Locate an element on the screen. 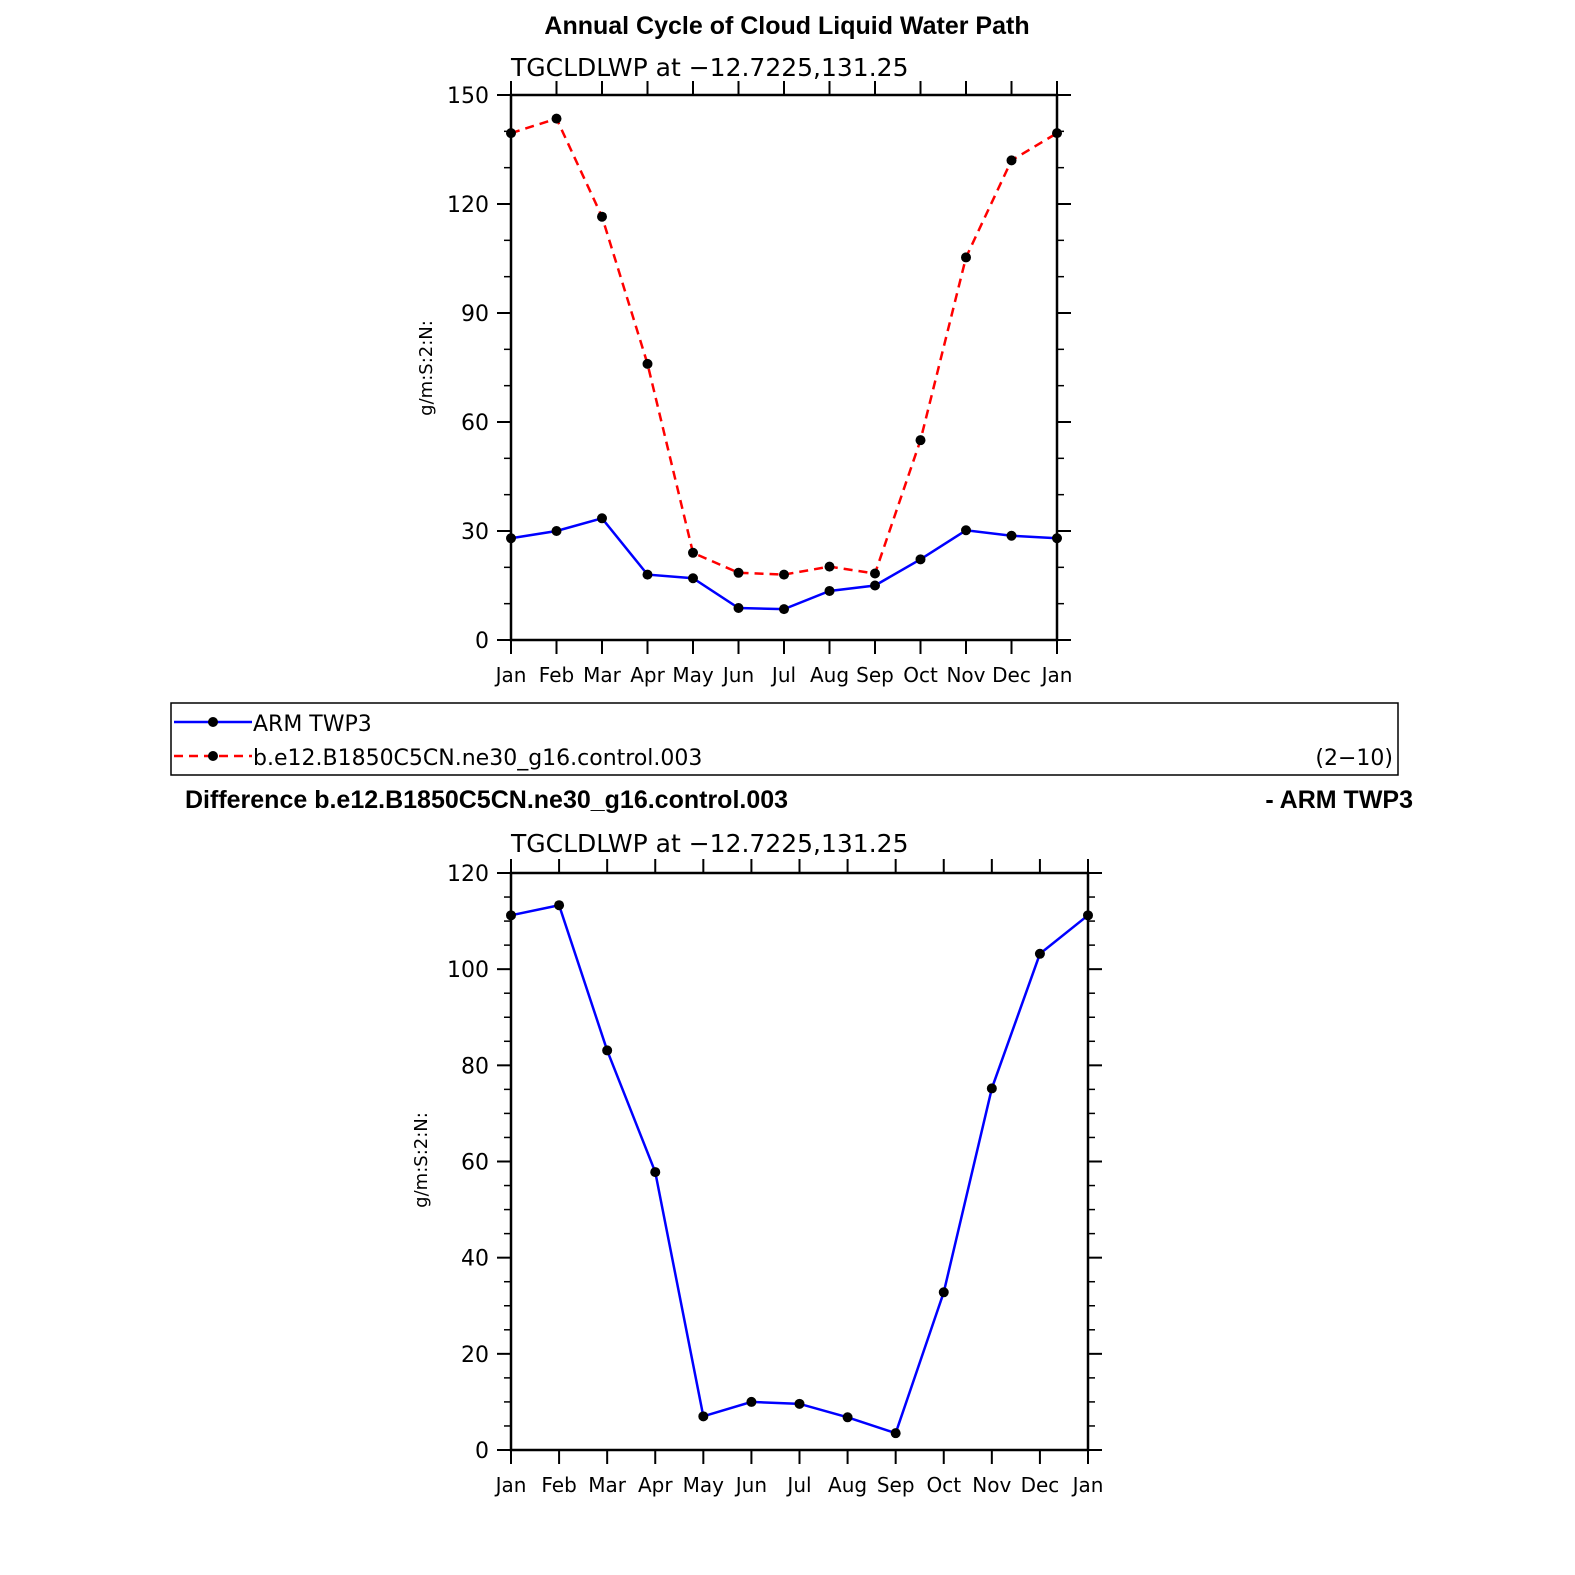 Image resolution: width=1575 pixels, height=1575 pixels. y-tick-label: 80 is located at coordinates (475, 1066).